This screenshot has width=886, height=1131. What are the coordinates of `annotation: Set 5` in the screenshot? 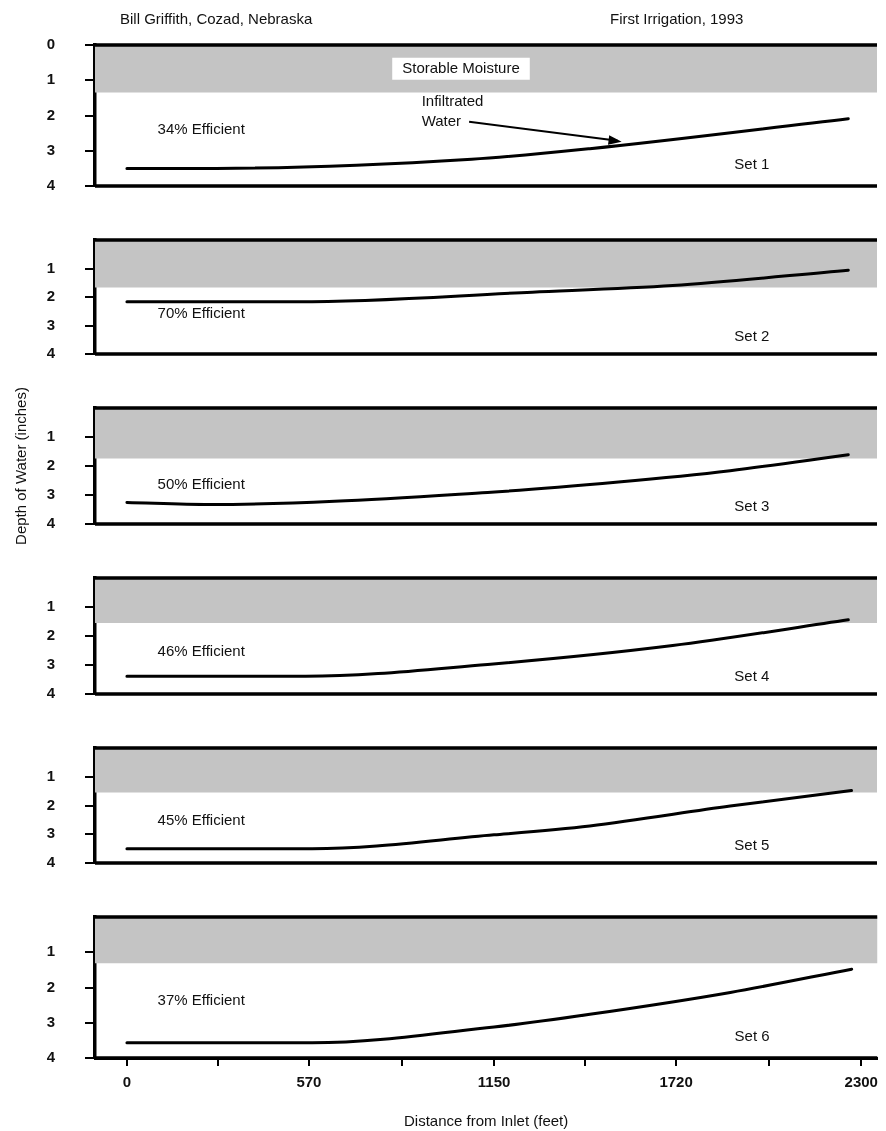 It's located at (752, 844).